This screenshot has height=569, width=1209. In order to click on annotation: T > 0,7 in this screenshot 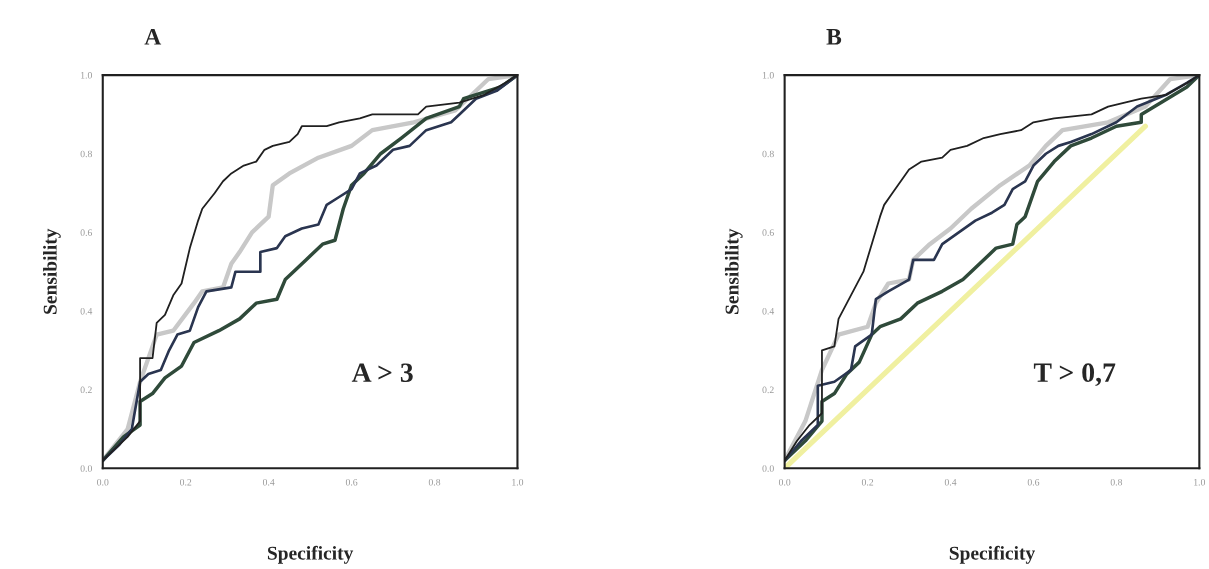, I will do `click(1074, 375)`.